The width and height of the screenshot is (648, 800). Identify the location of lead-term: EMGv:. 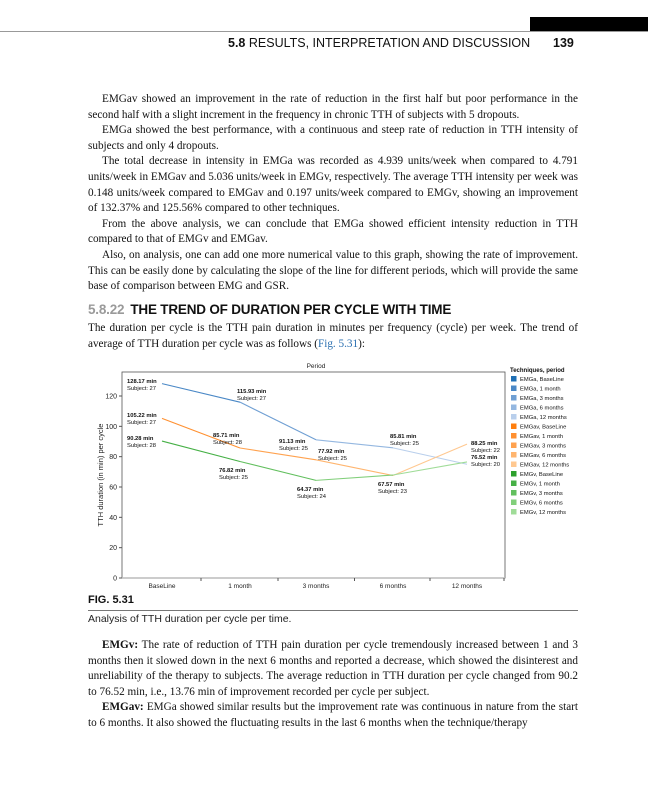
(120, 645).